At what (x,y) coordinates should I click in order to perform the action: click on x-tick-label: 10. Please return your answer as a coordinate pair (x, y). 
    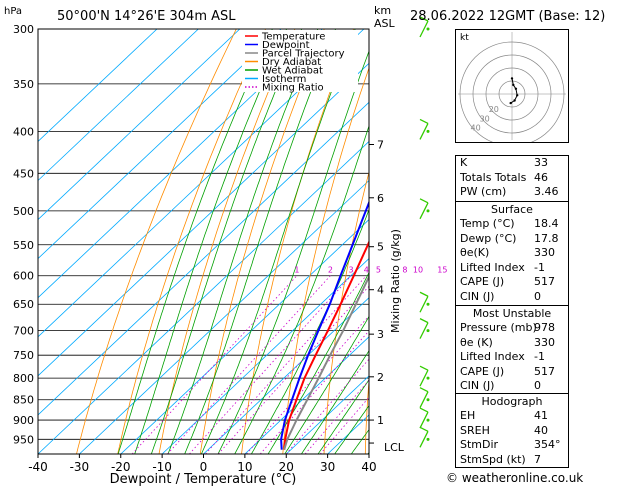
    Looking at the image, I should click on (244, 467).